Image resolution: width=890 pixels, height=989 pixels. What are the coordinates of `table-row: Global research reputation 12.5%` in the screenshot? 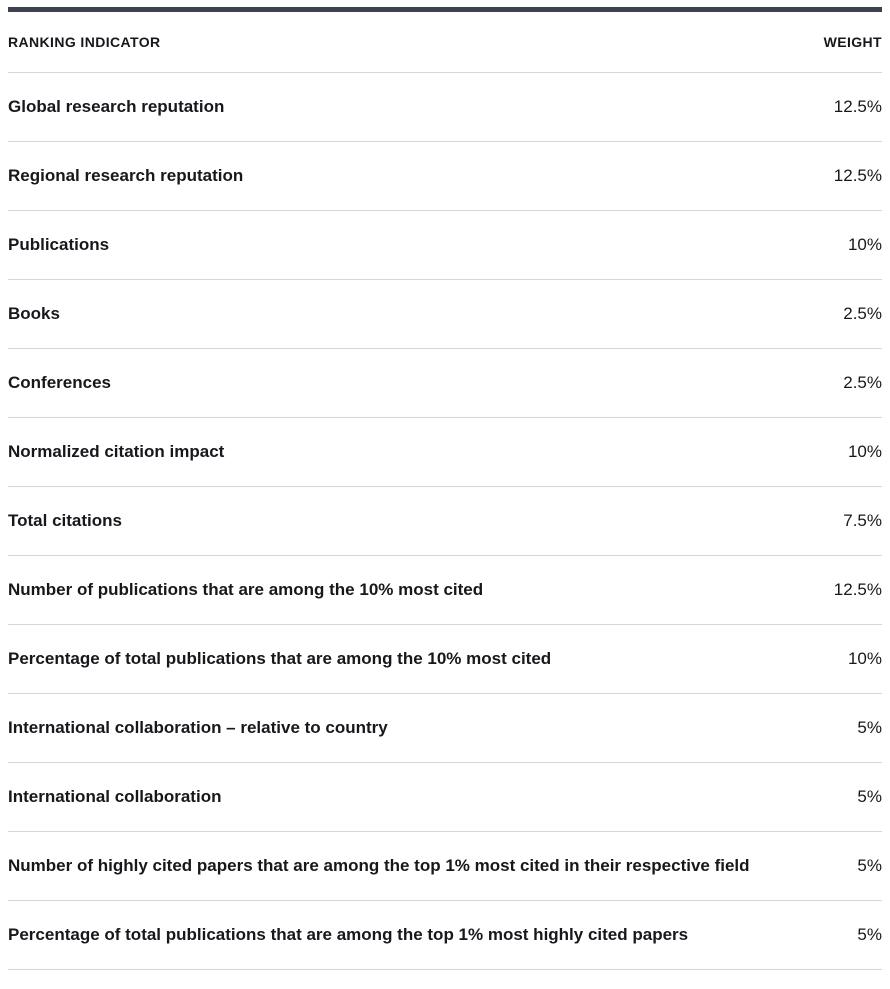 It's located at (445, 107).